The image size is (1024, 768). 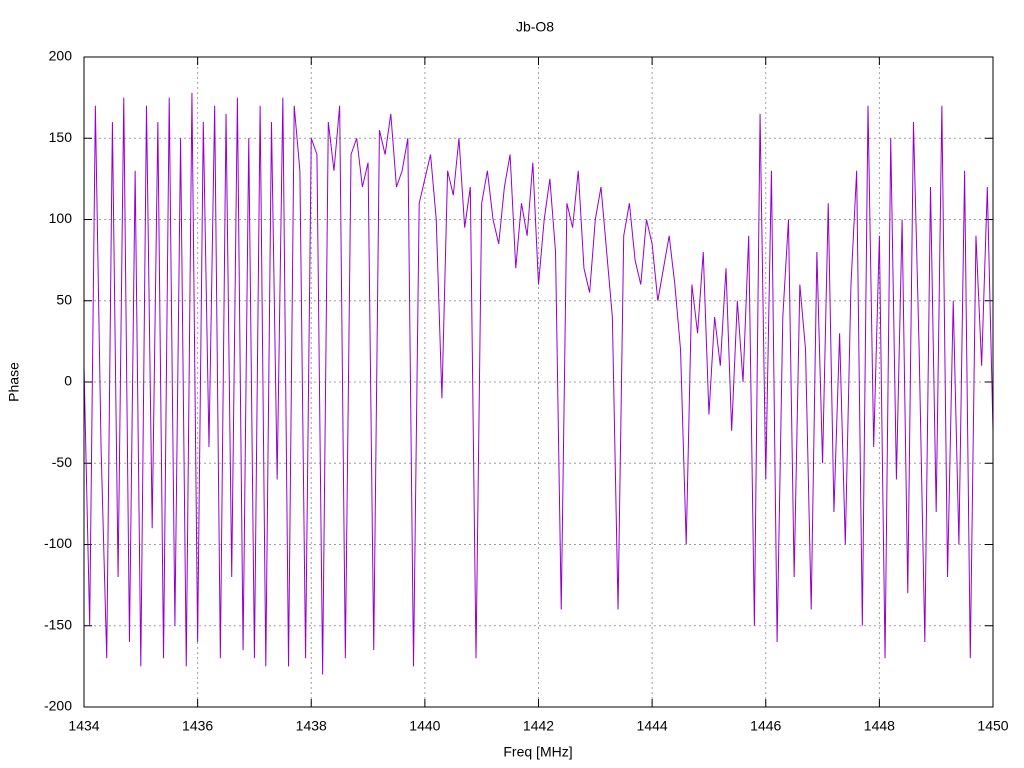 What do you see at coordinates (537, 752) in the screenshot?
I see `x-axis-label: Freq [MHz]` at bounding box center [537, 752].